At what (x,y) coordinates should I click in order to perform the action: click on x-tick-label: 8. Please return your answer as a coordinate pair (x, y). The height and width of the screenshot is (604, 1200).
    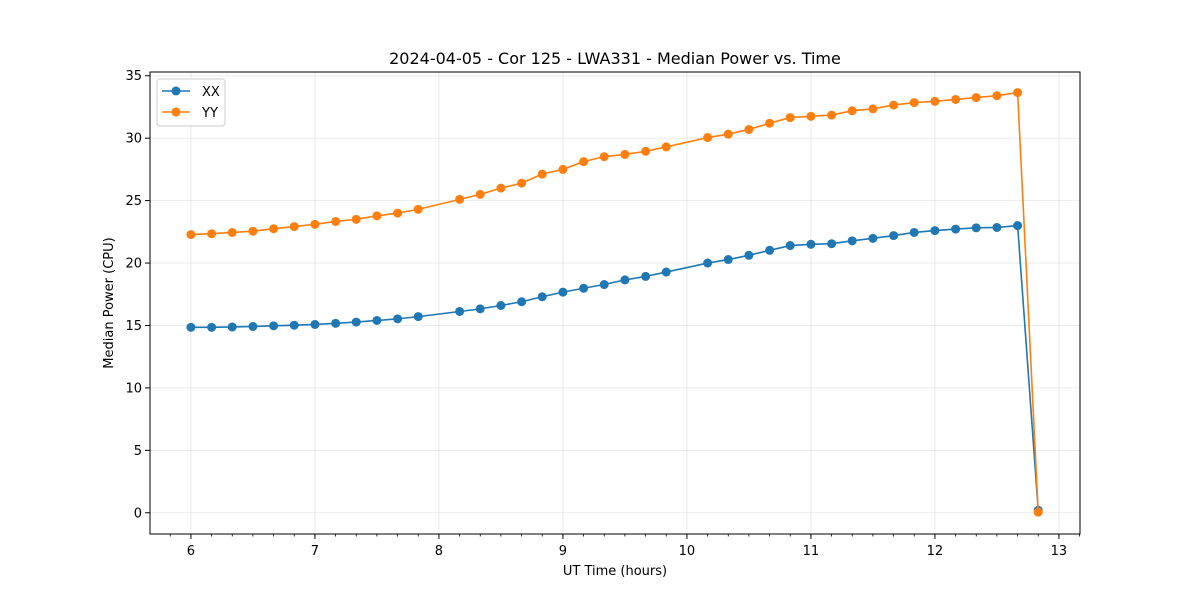
    Looking at the image, I should click on (439, 551).